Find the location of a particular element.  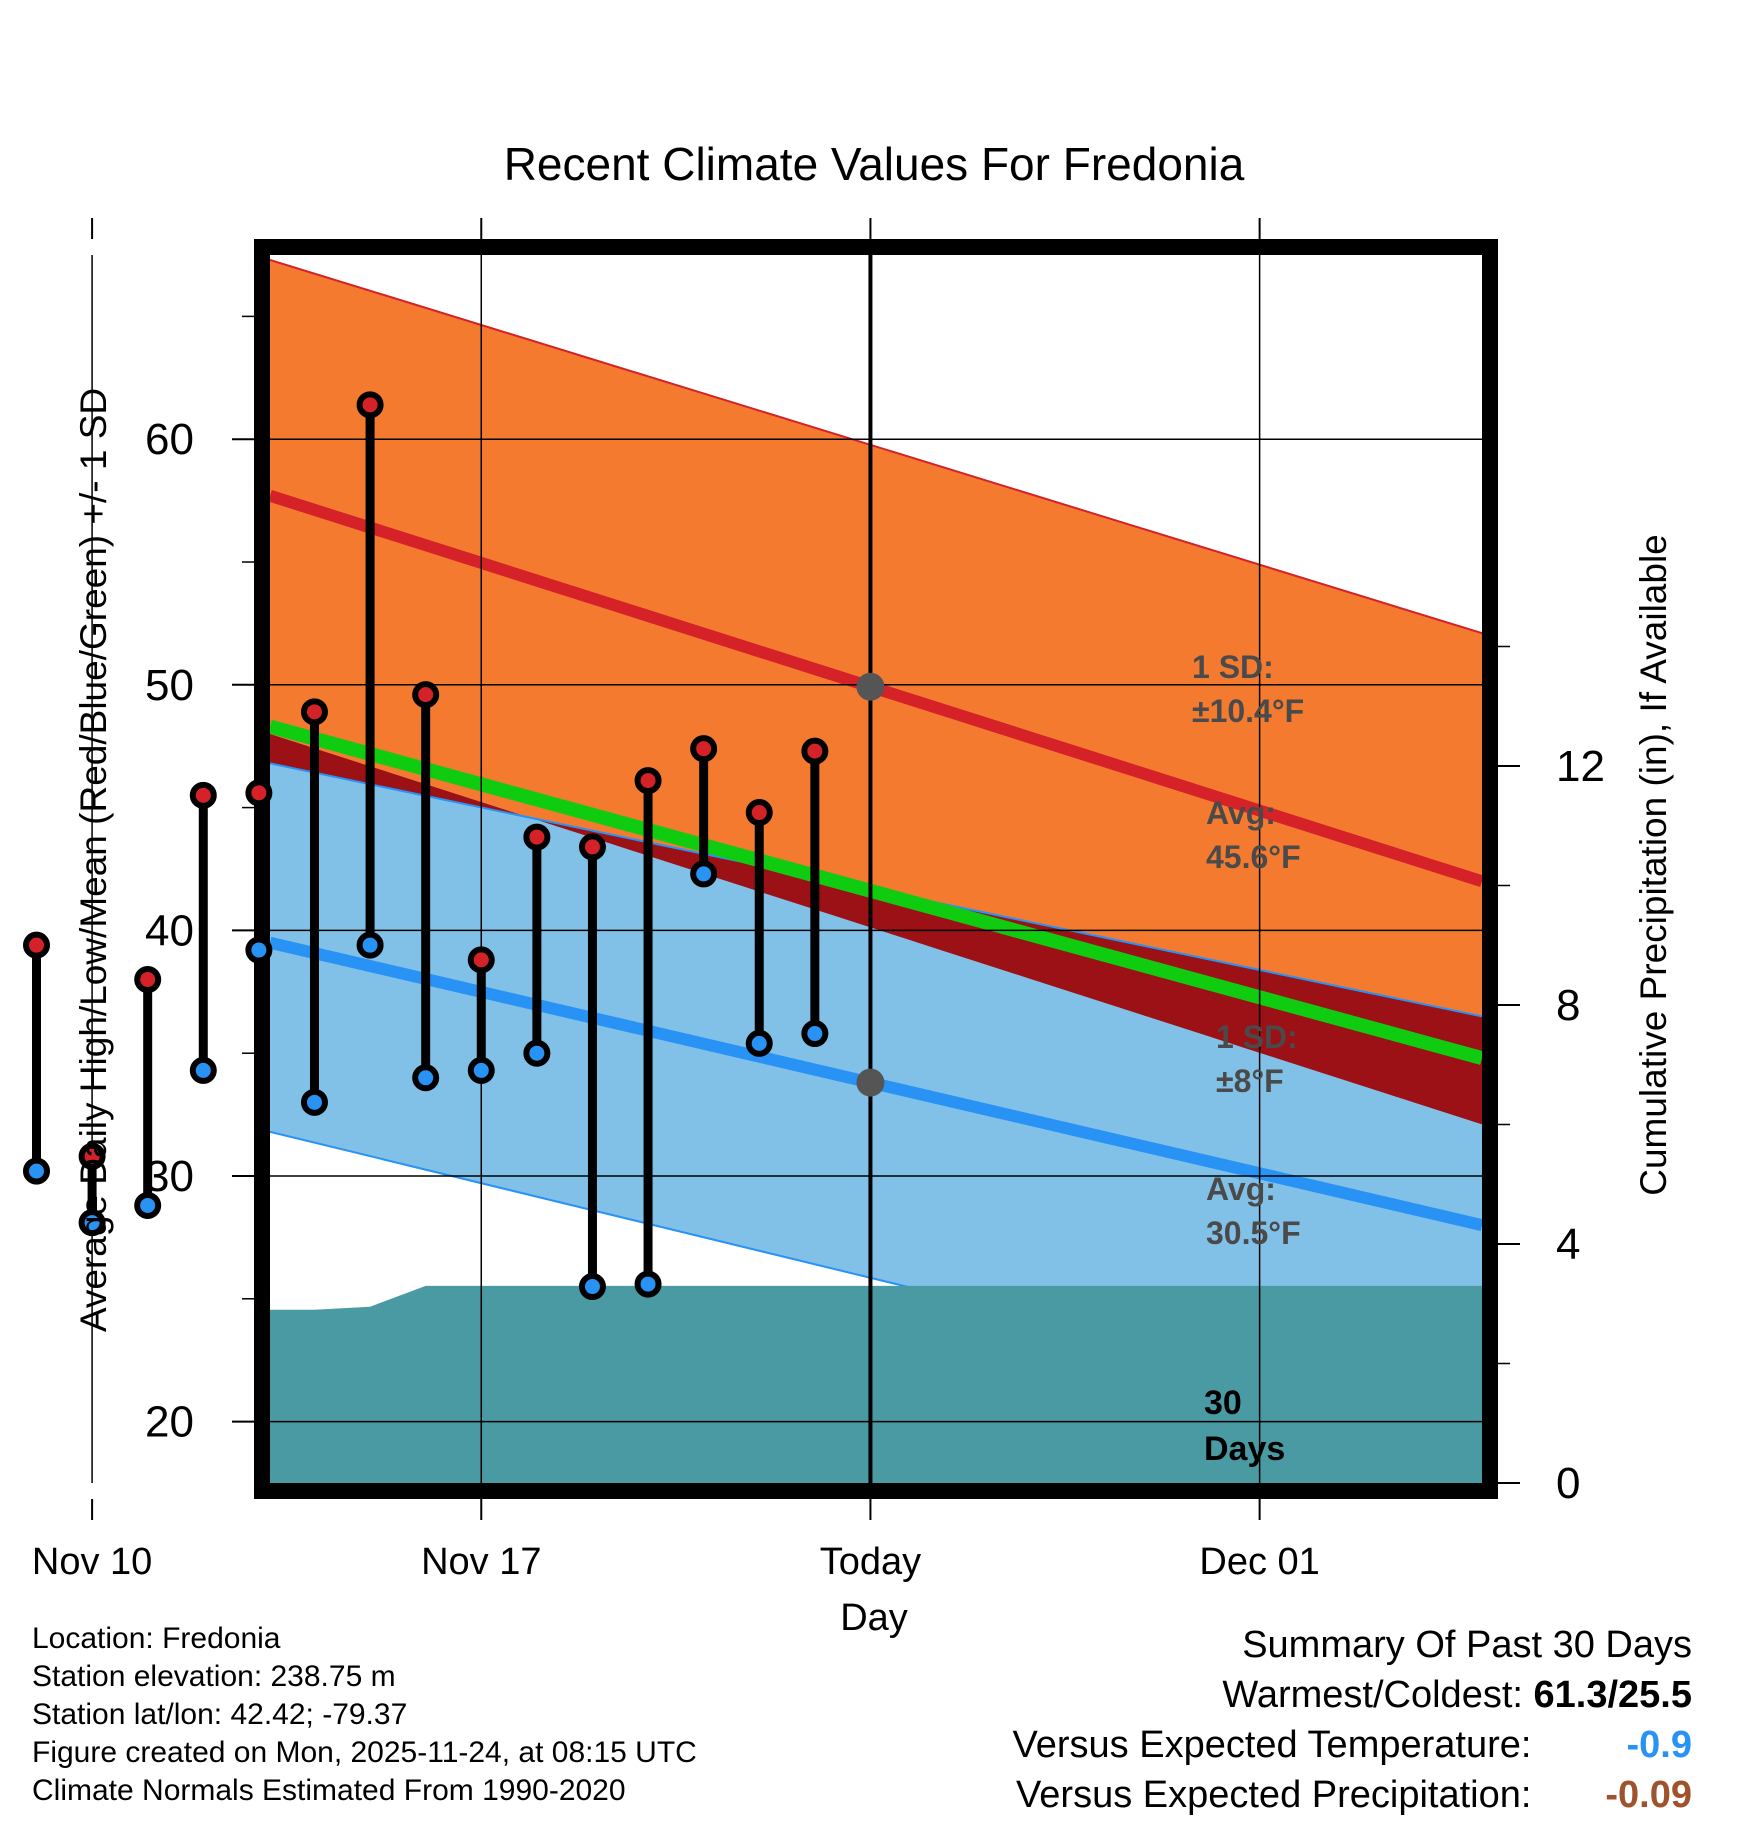

low-avg-value: 30.5°F is located at coordinates (1253, 1233).